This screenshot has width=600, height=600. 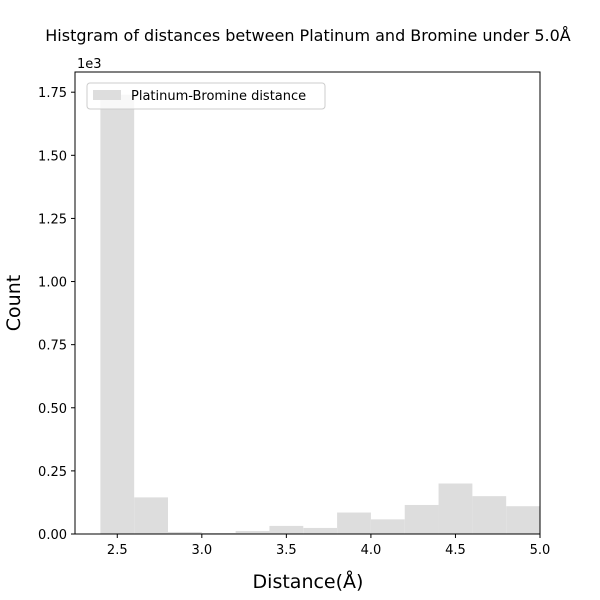 I want to click on y-tick-label: 0.50, so click(x=52, y=409).